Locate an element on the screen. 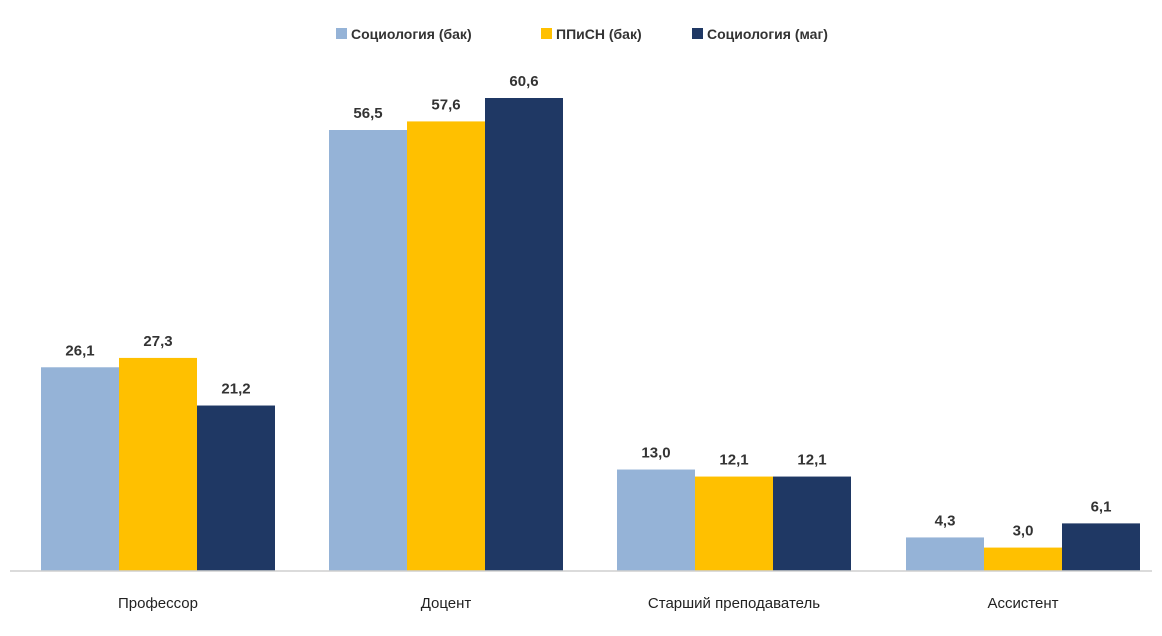 The width and height of the screenshot is (1162, 636). value-label-1-2: 27,3 is located at coordinates (157, 341).